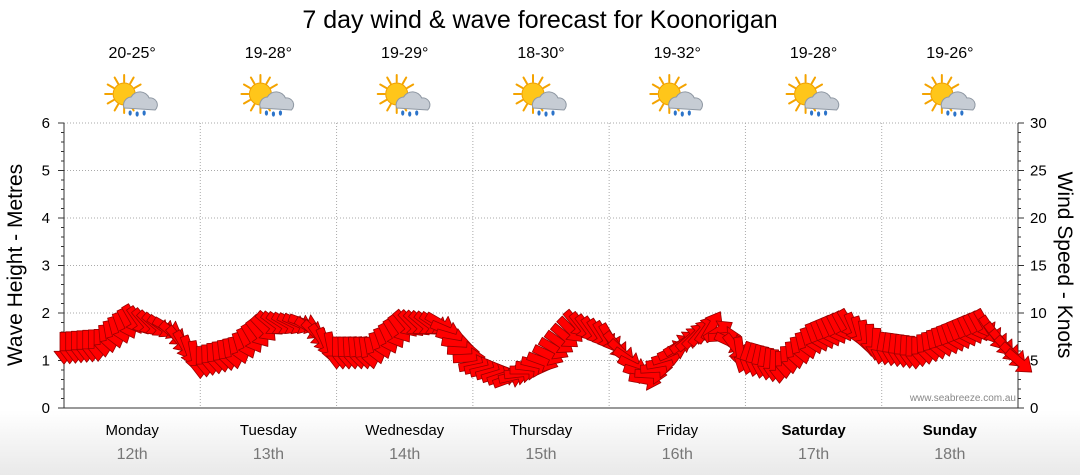  I want to click on wind-arrow, so click(1018, 360).